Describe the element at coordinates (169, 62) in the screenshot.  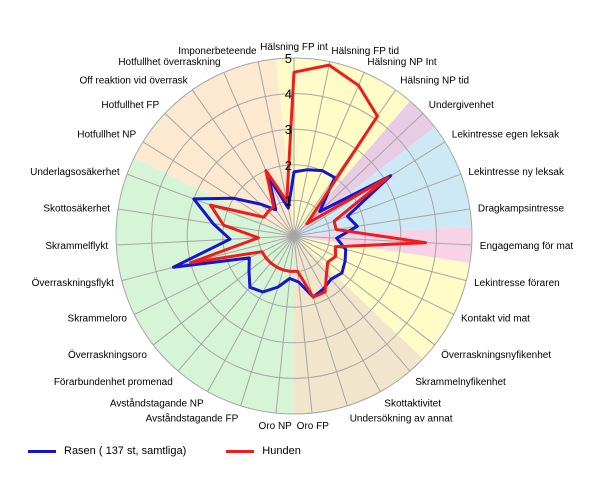
I see `category-label: Hotfullhet överraskning` at that location.